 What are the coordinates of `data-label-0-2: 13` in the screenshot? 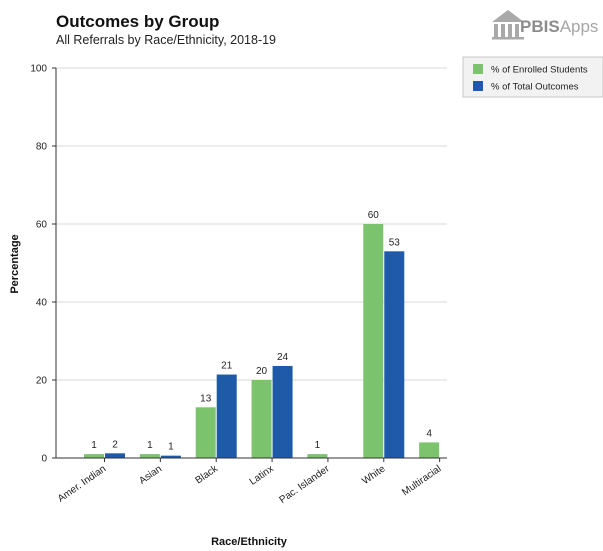 It's located at (206, 398).